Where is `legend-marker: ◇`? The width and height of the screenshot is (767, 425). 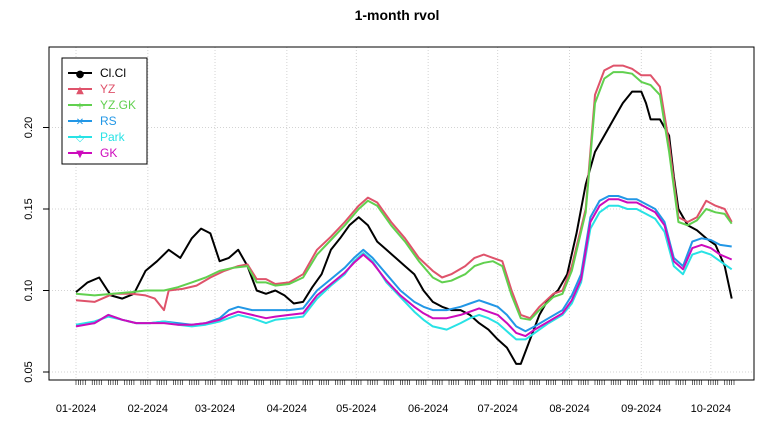
legend-marker: ◇ is located at coordinates (80, 138).